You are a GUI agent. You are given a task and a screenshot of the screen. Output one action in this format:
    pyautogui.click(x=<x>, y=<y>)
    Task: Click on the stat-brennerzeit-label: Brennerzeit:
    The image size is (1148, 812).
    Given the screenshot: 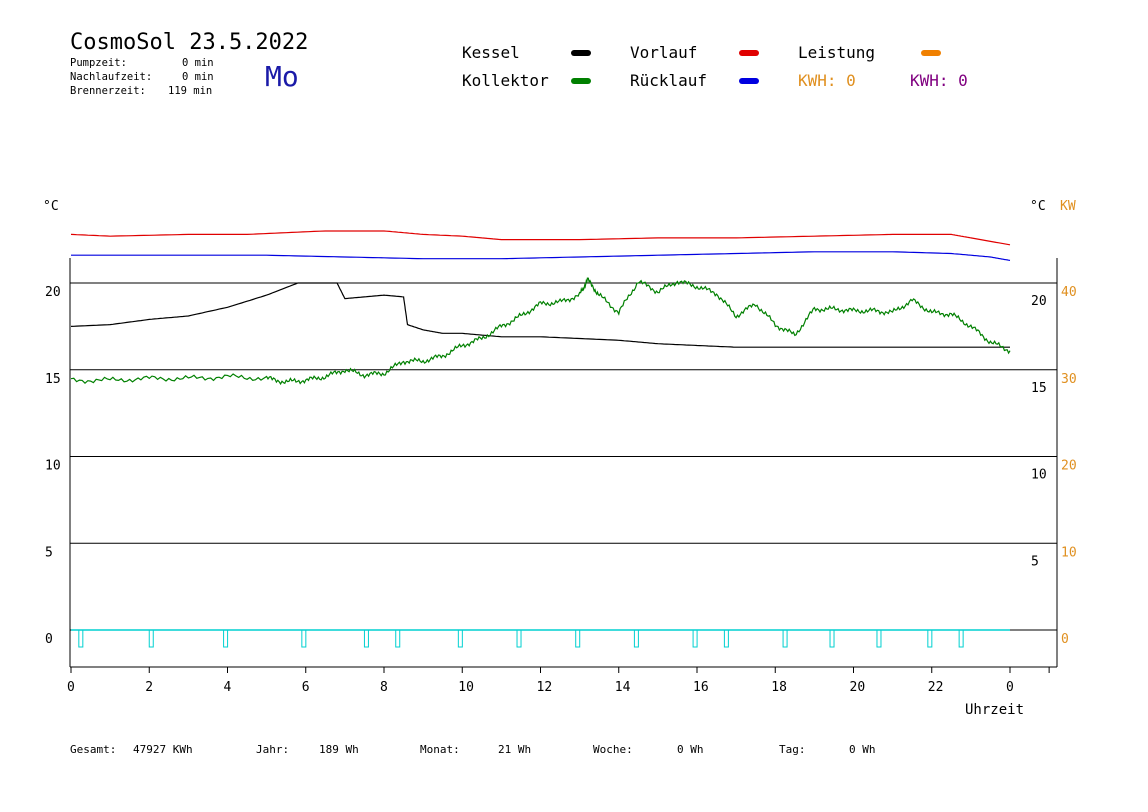 What is the action you would take?
    pyautogui.click(x=108, y=91)
    